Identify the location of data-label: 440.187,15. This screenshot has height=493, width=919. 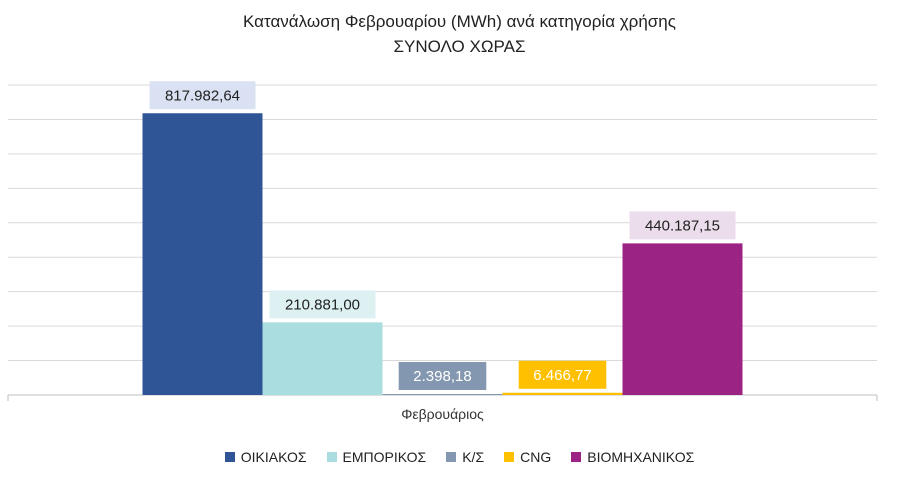
(682, 225).